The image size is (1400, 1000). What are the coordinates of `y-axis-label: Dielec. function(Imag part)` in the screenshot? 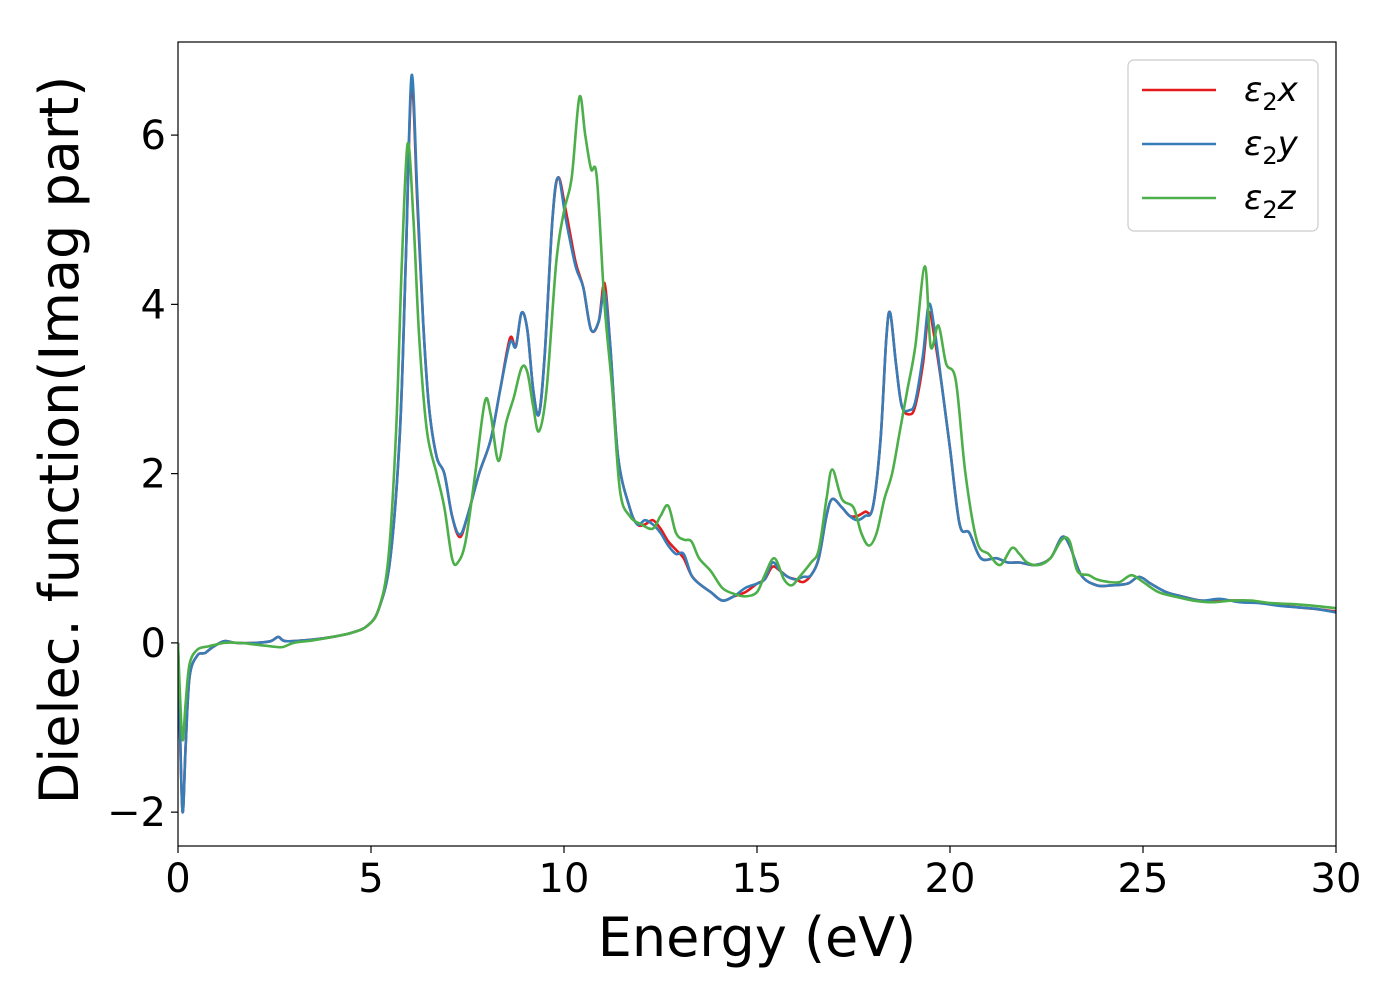 It's located at (59, 440).